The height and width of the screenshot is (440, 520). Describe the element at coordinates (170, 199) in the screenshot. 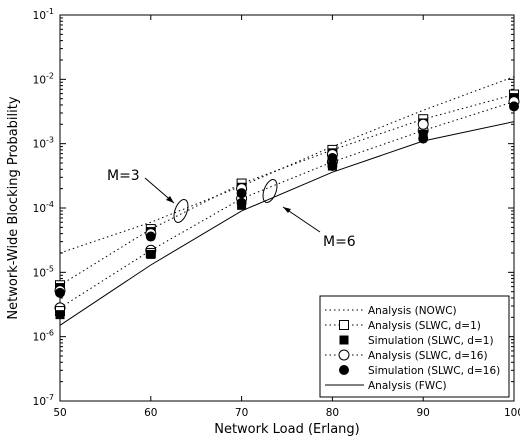

I see `annotation-m3-arrowhead` at that location.